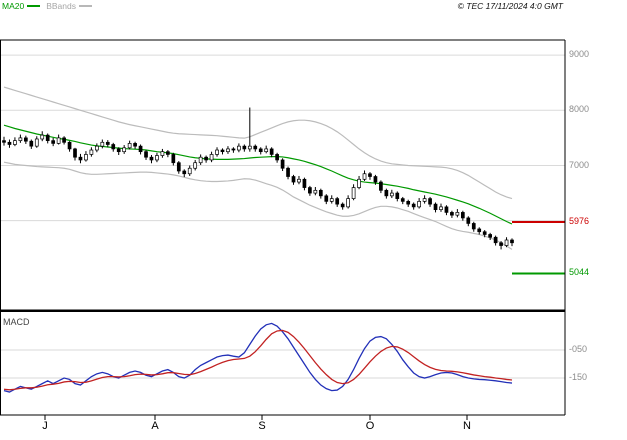 The height and width of the screenshot is (440, 627). Describe the element at coordinates (579, 109) in the screenshot. I see `y-axis-label-8000: 8000` at that location.